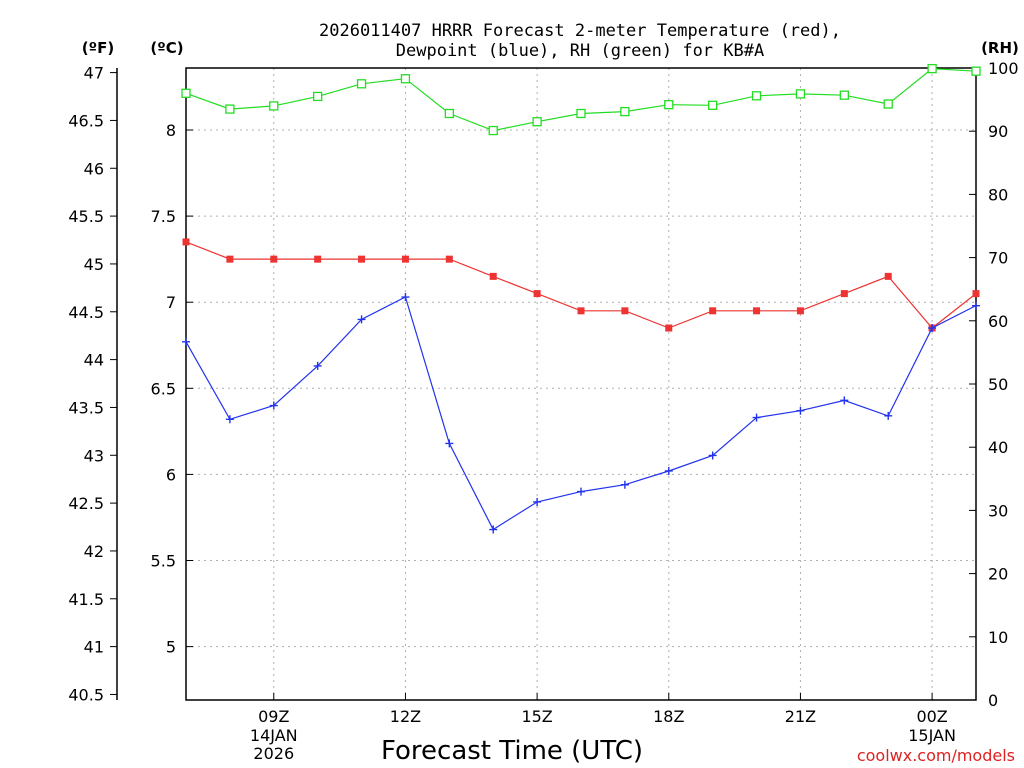  I want to click on celsius-tick-label: 6.5, so click(163, 388).